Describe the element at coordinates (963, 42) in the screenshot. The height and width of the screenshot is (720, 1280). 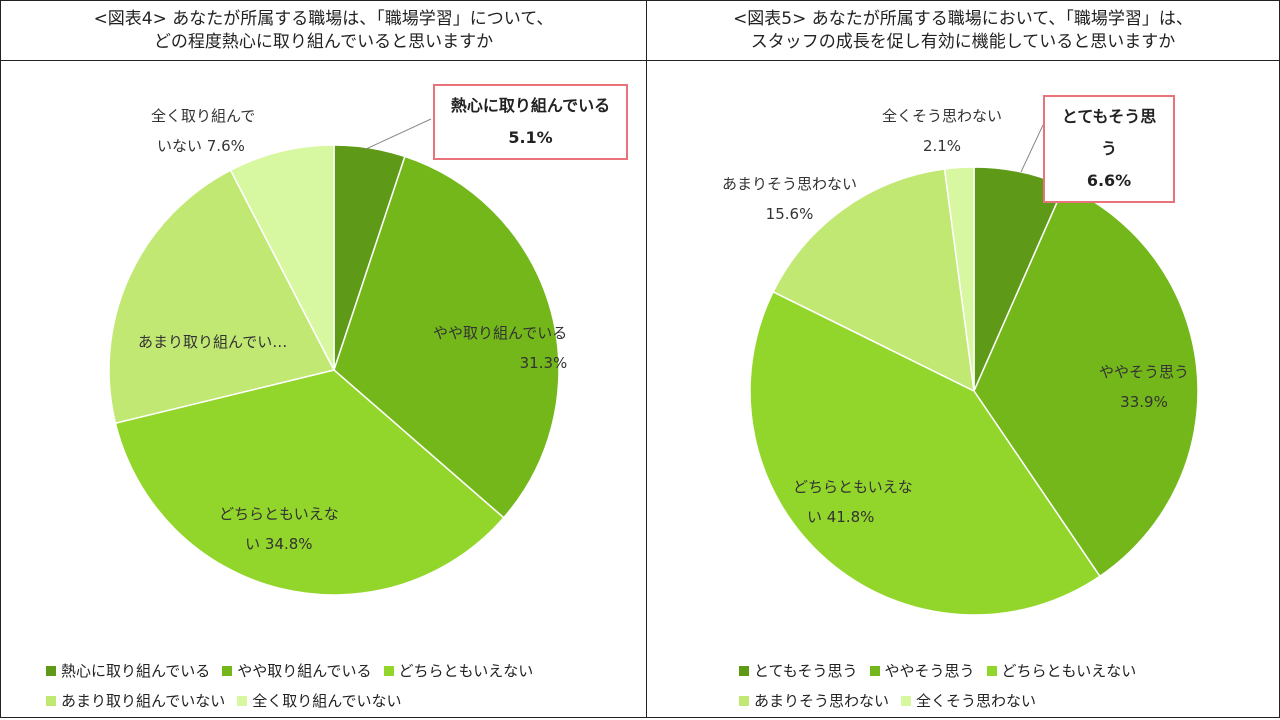
I see `title-line-2: スタッフの成長を促し有効に機能していると思いますか` at that location.